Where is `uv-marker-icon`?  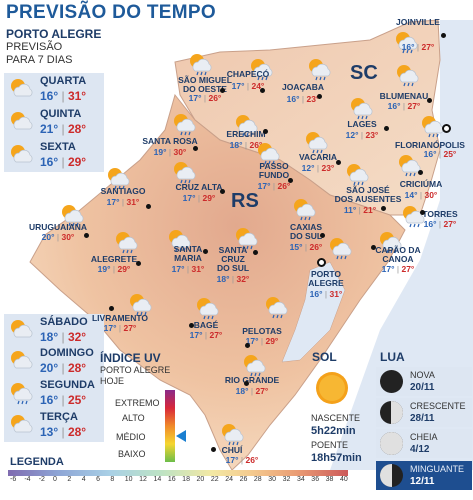 uv-marker-icon is located at coordinates (181, 436).